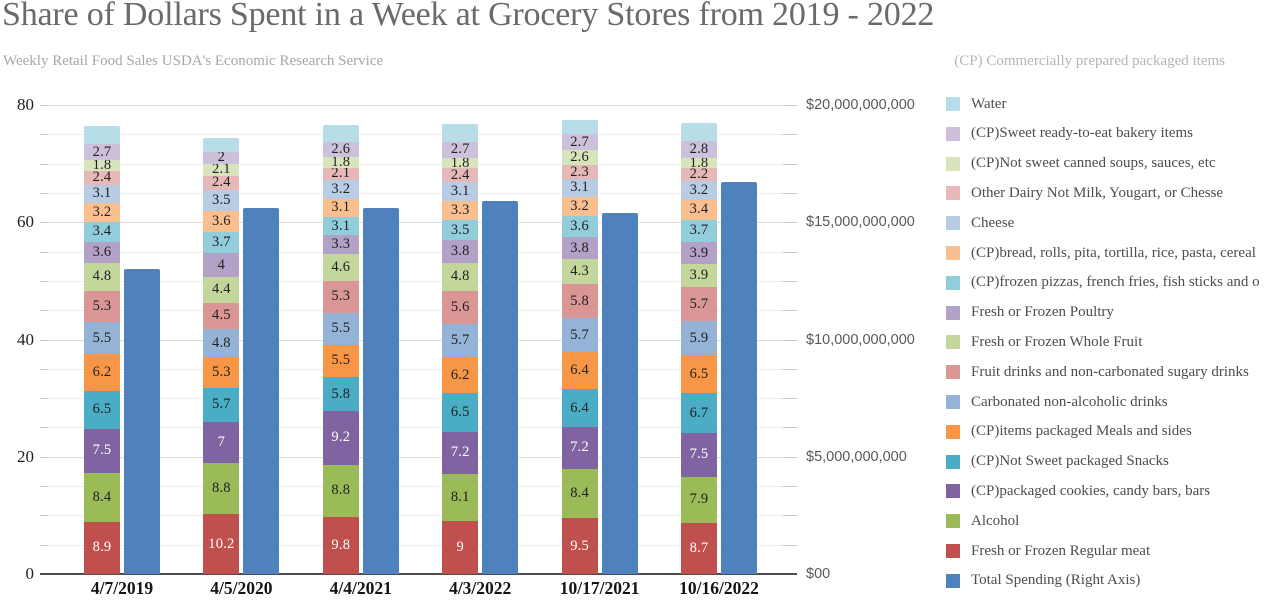 This screenshot has height=606, width=1279. What do you see at coordinates (579, 407) in the screenshot?
I see `bar-segment-value: 6.4` at bounding box center [579, 407].